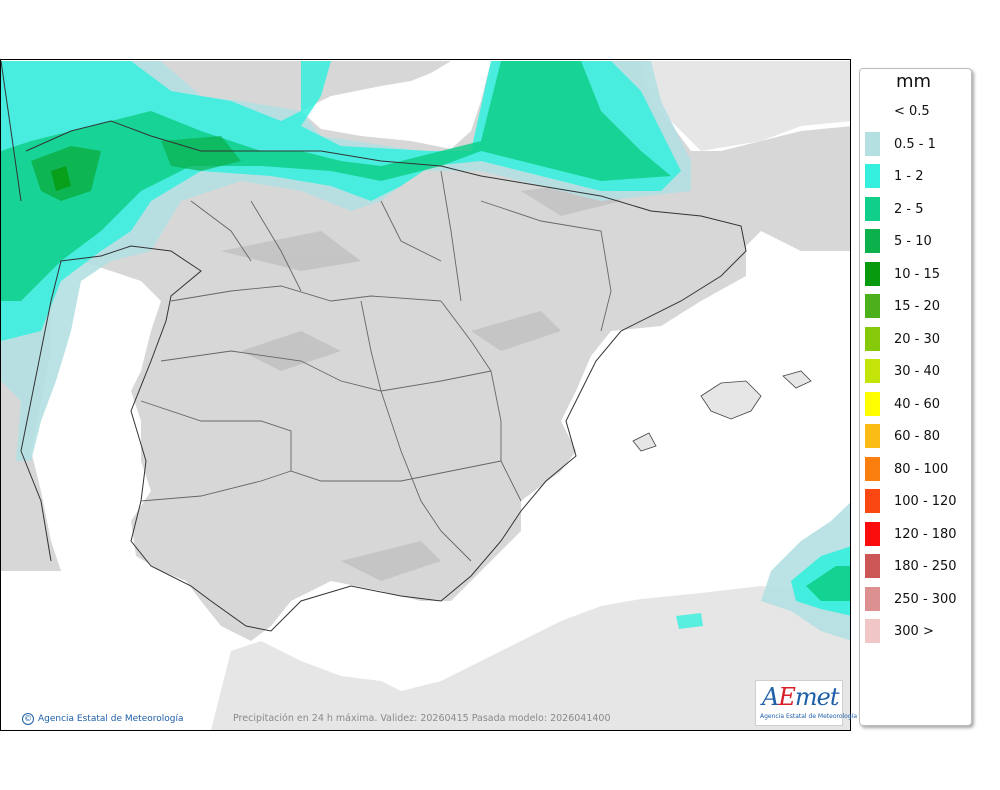 Image resolution: width=1000 pixels, height=790 pixels. I want to click on legend-label: 1 - 2, so click(909, 176).